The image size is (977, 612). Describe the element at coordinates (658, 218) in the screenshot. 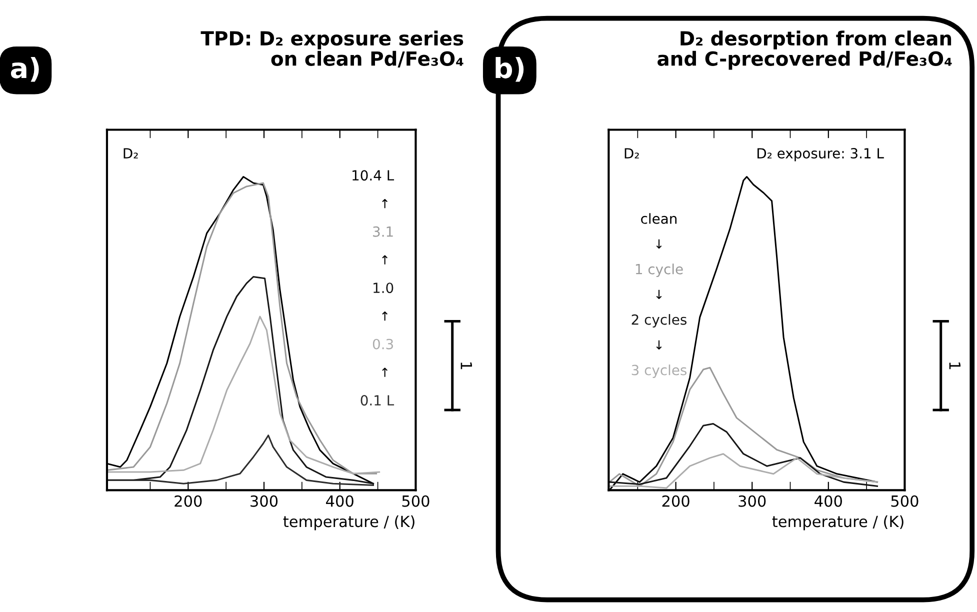

I see `text: clean` at that location.